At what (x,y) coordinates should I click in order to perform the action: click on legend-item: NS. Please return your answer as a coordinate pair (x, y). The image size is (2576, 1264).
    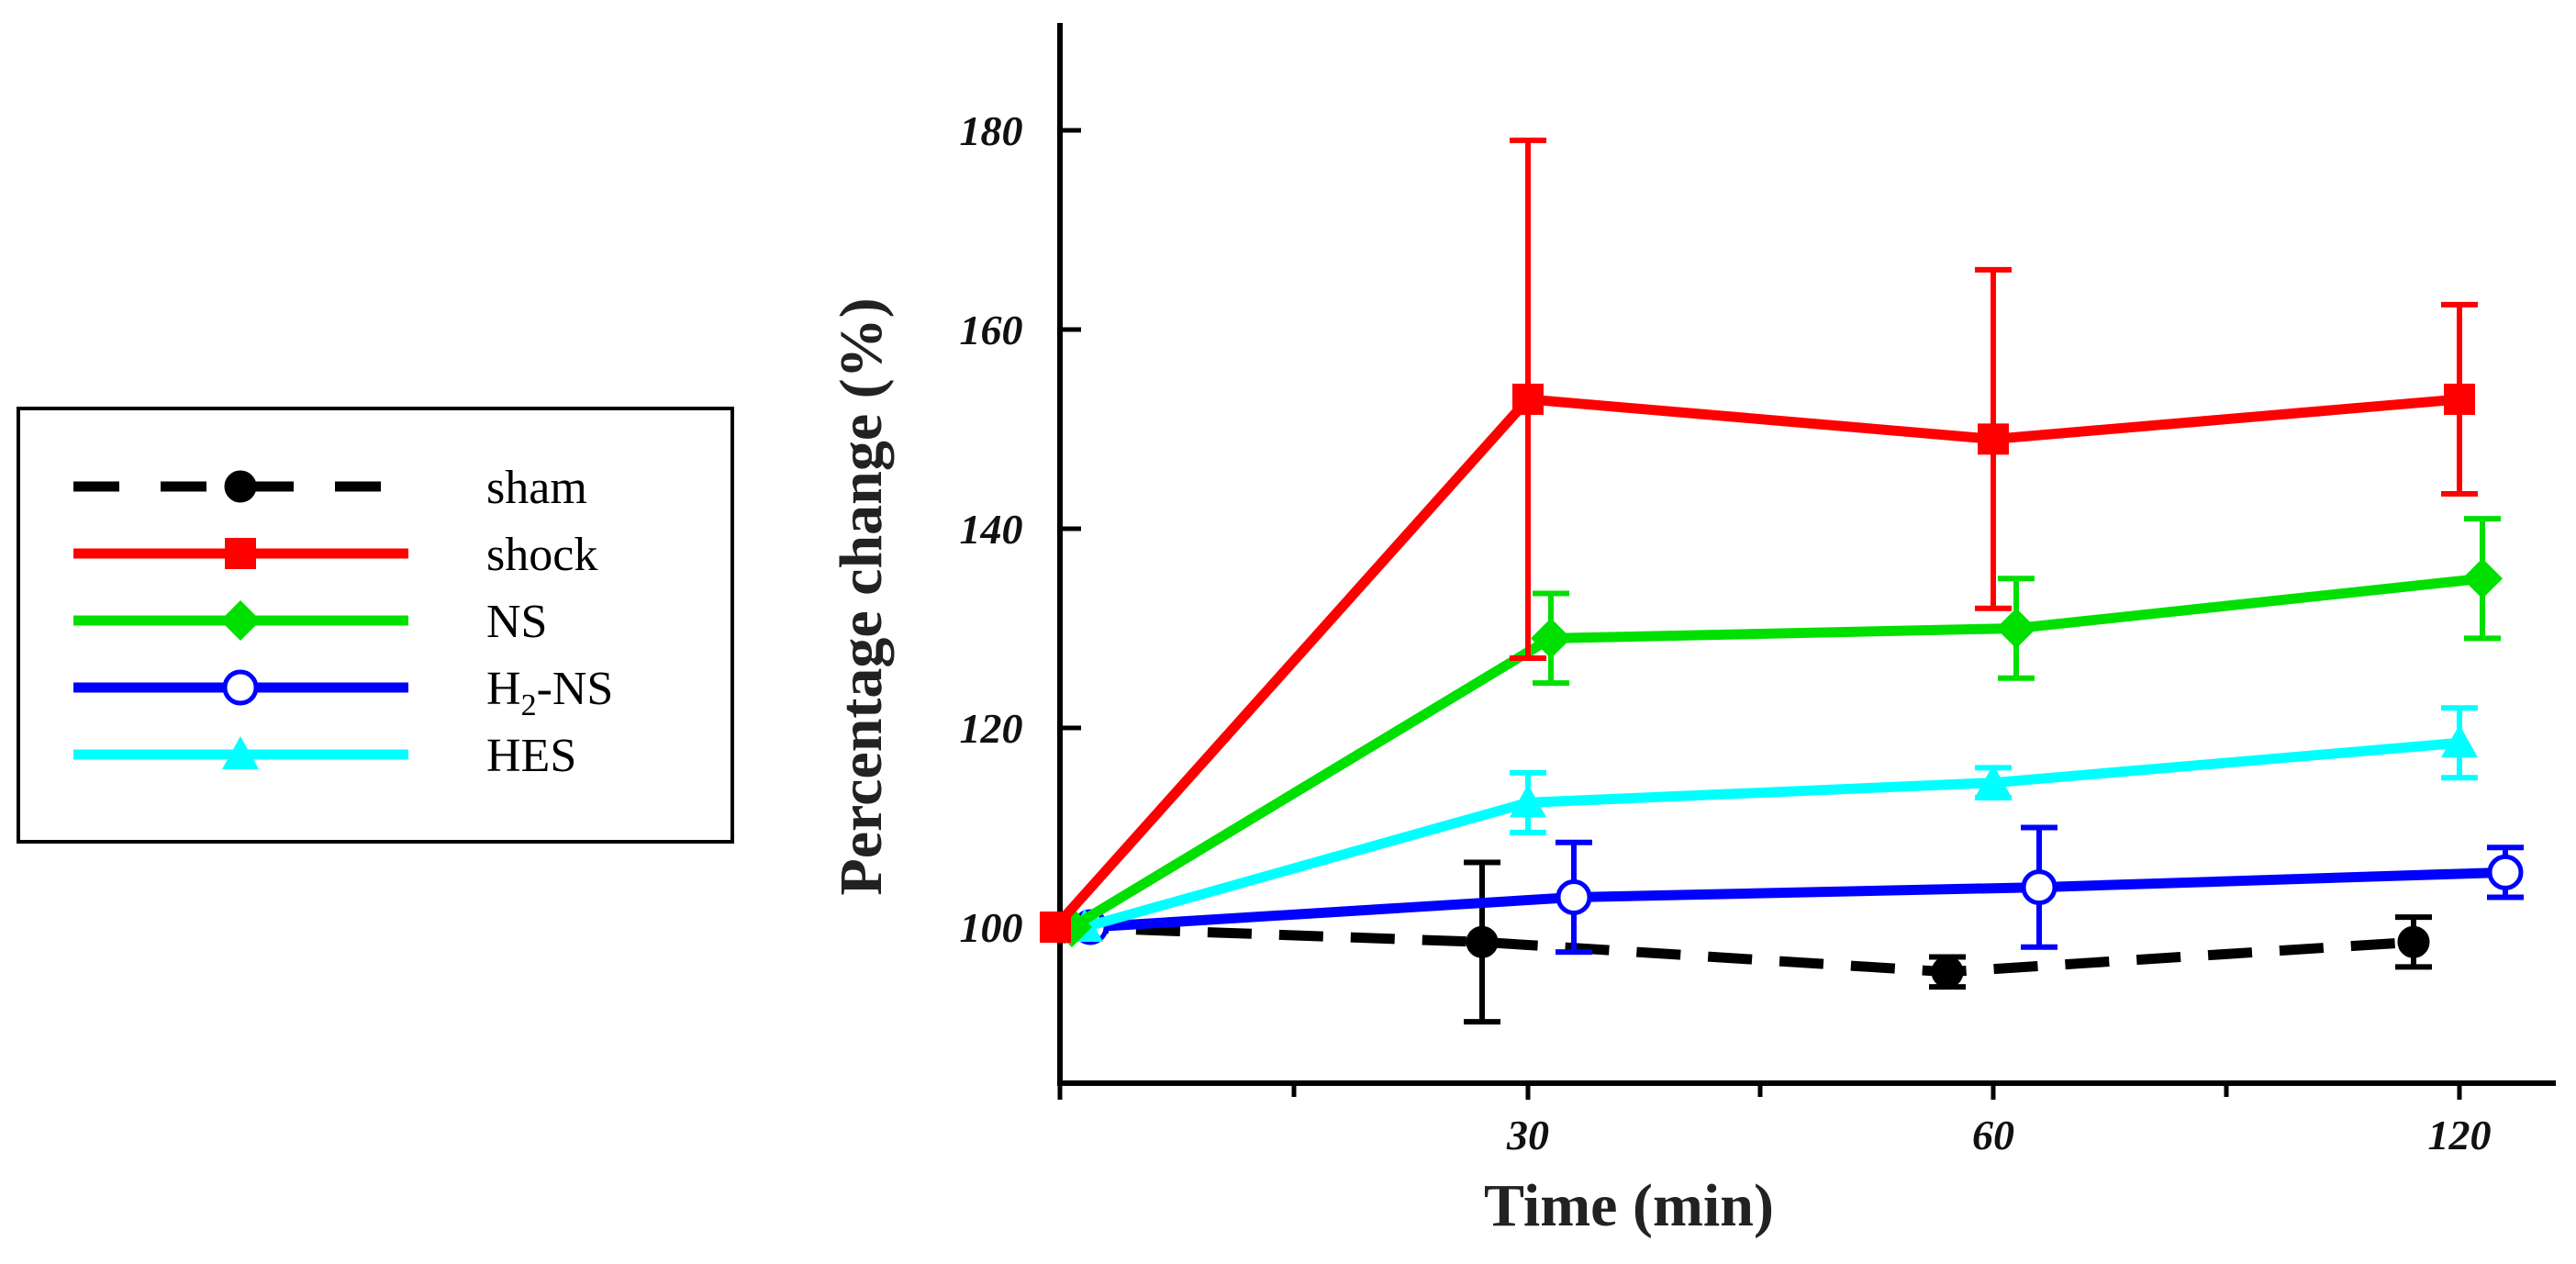
    Looking at the image, I should click on (310, 622).